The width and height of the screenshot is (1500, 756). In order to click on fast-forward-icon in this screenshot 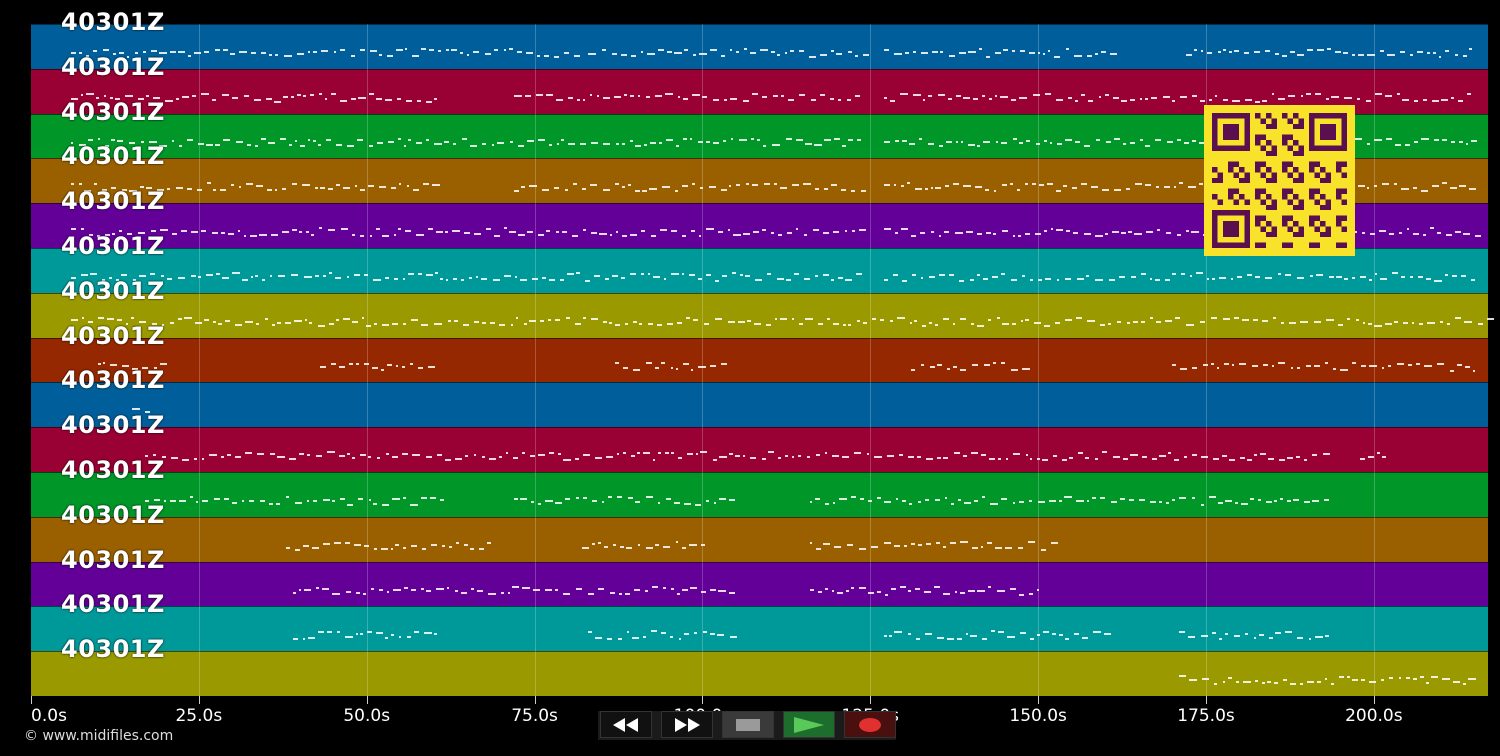, I will do `click(687, 724)`.